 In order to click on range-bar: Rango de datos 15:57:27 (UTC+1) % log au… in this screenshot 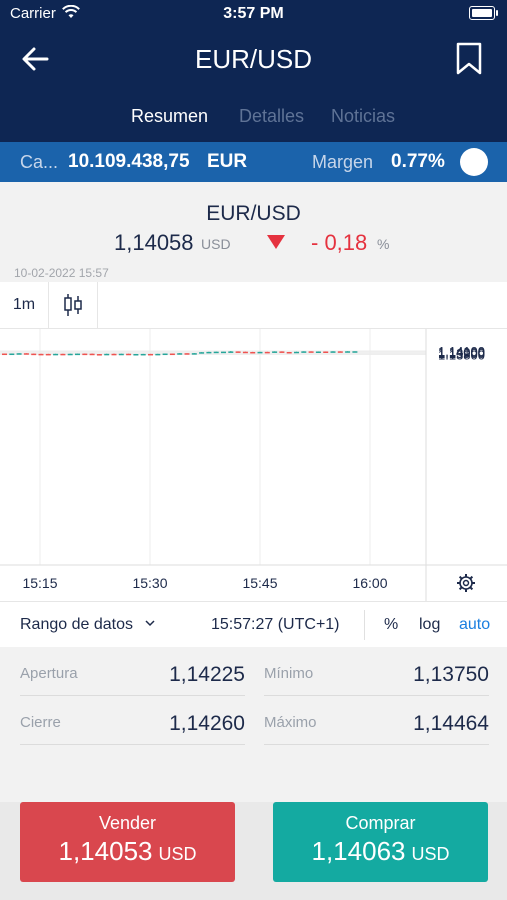, I will do `click(253, 624)`.